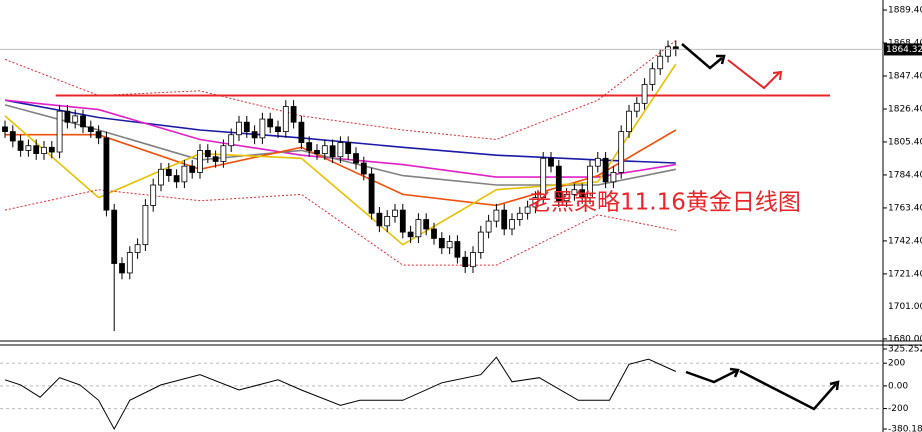 The image size is (922, 432). Describe the element at coordinates (905, 241) in the screenshot. I see `y-tick-label: 1742.40` at that location.